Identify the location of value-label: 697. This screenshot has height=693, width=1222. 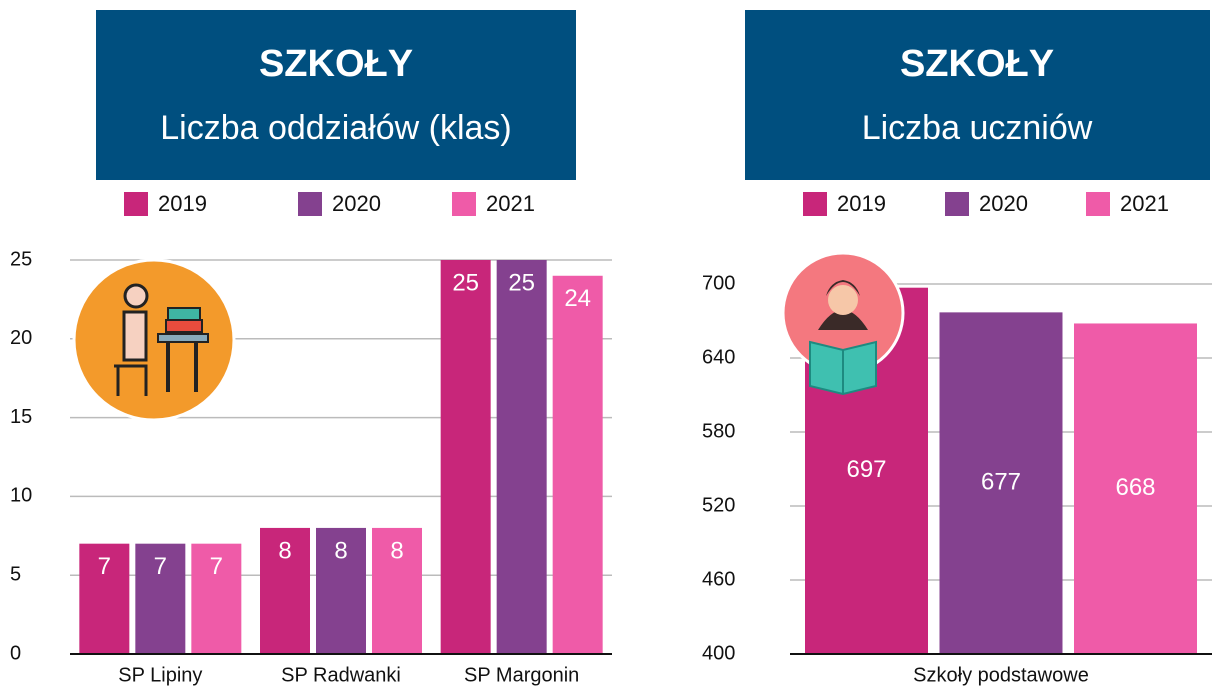
(866, 469).